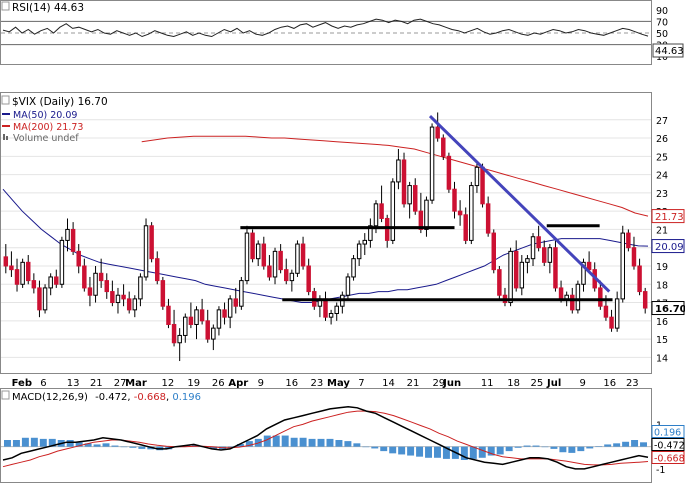  Describe the element at coordinates (136, 383) in the screenshot. I see `x-axis-label: Mar` at that location.